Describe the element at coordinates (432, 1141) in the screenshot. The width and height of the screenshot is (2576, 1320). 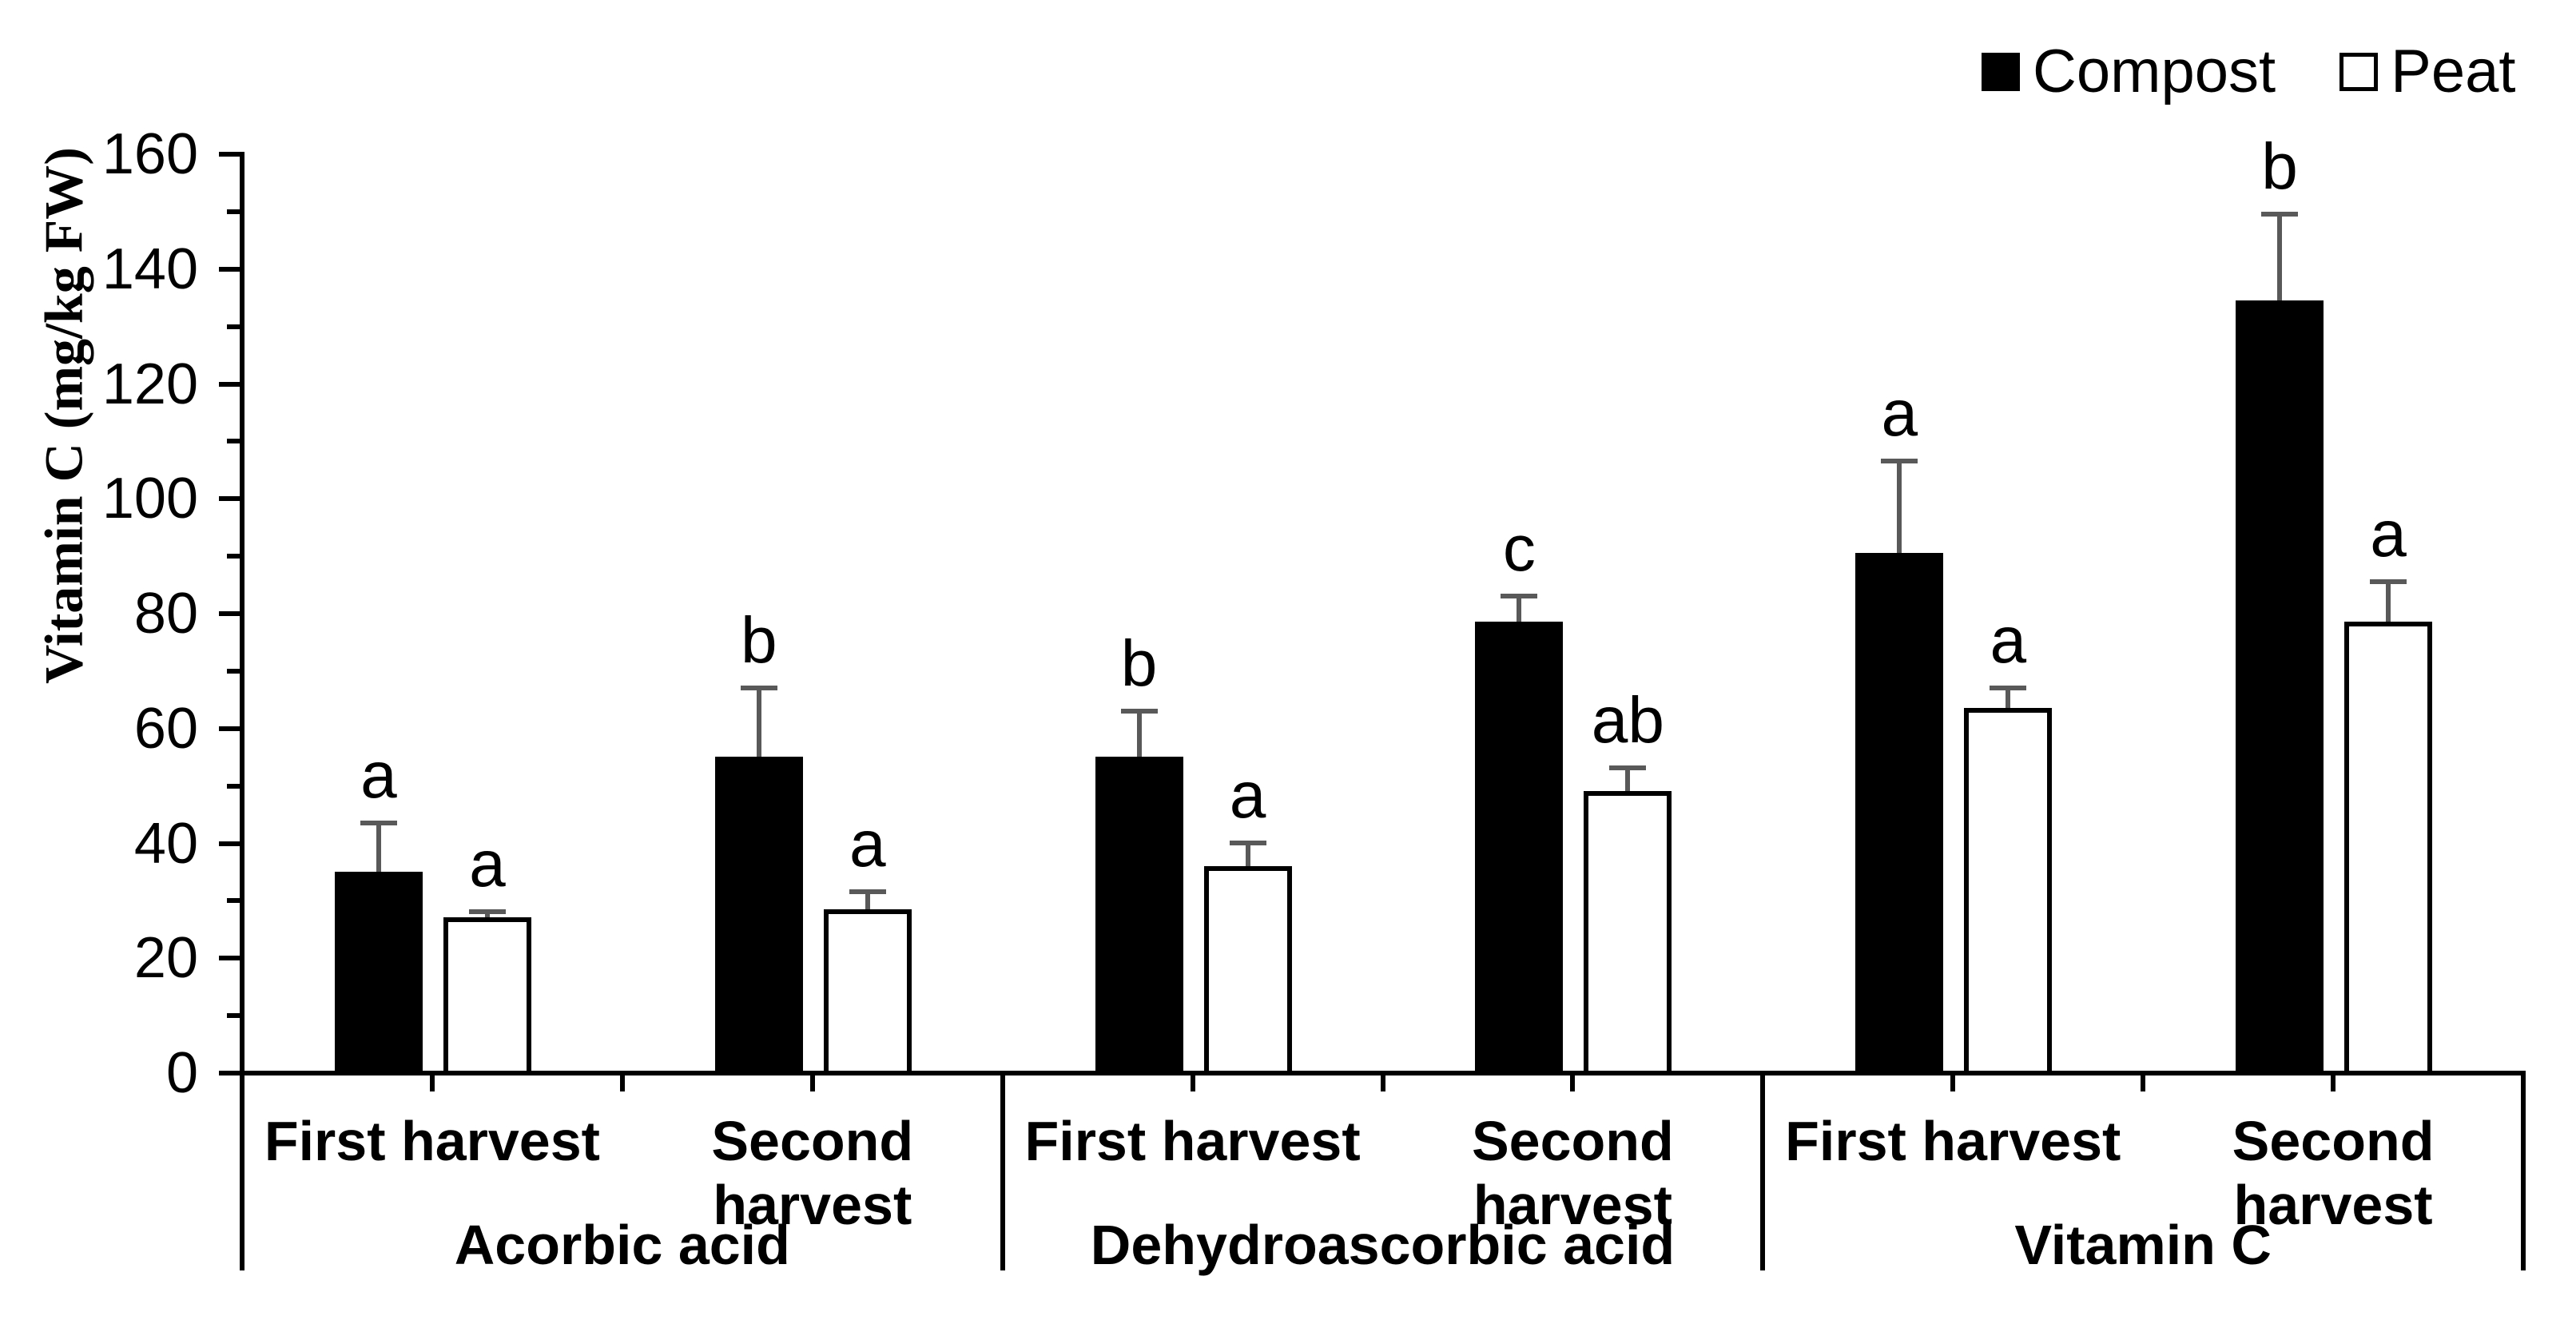
I see `category-label: First harvest` at that location.